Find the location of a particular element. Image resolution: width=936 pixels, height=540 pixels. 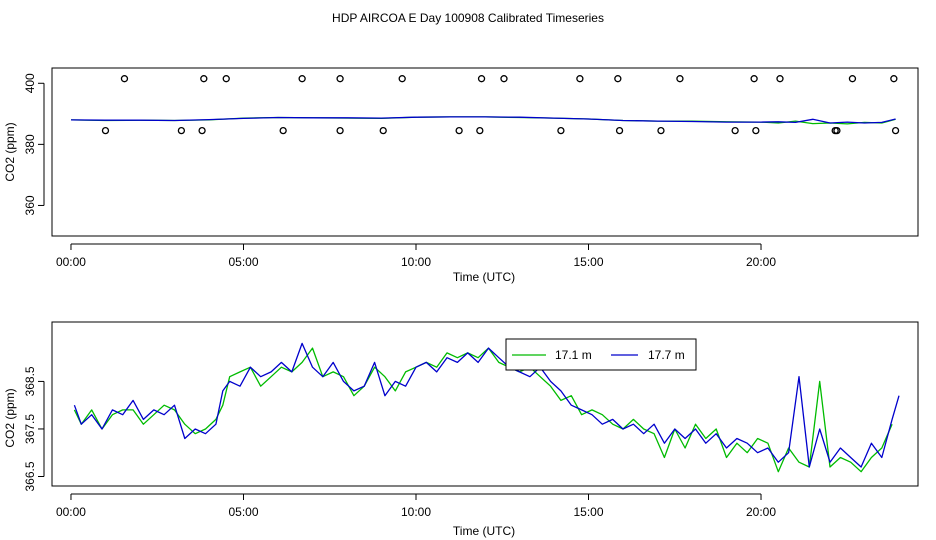

top-y-axis: 360 380 400 is located at coordinates (34, 144).